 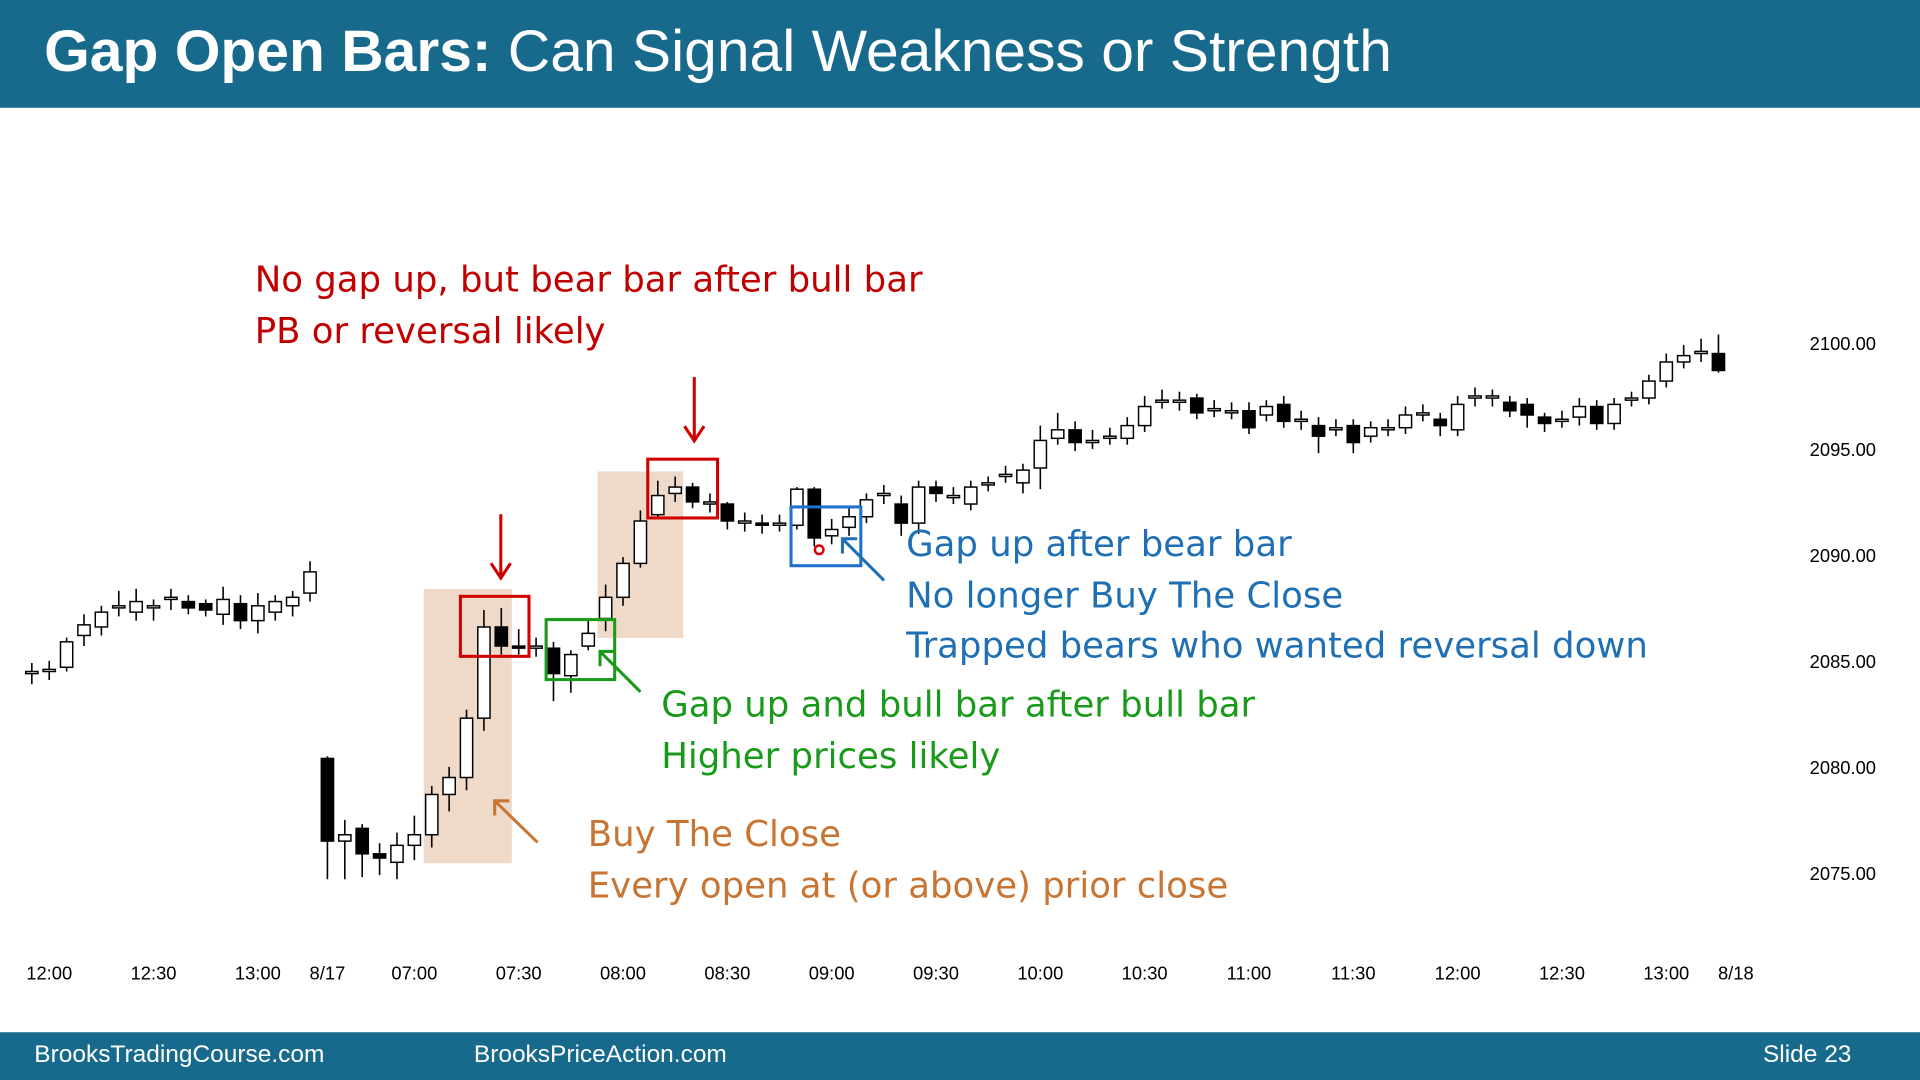 I want to click on arrow-green, so click(x=620, y=671).